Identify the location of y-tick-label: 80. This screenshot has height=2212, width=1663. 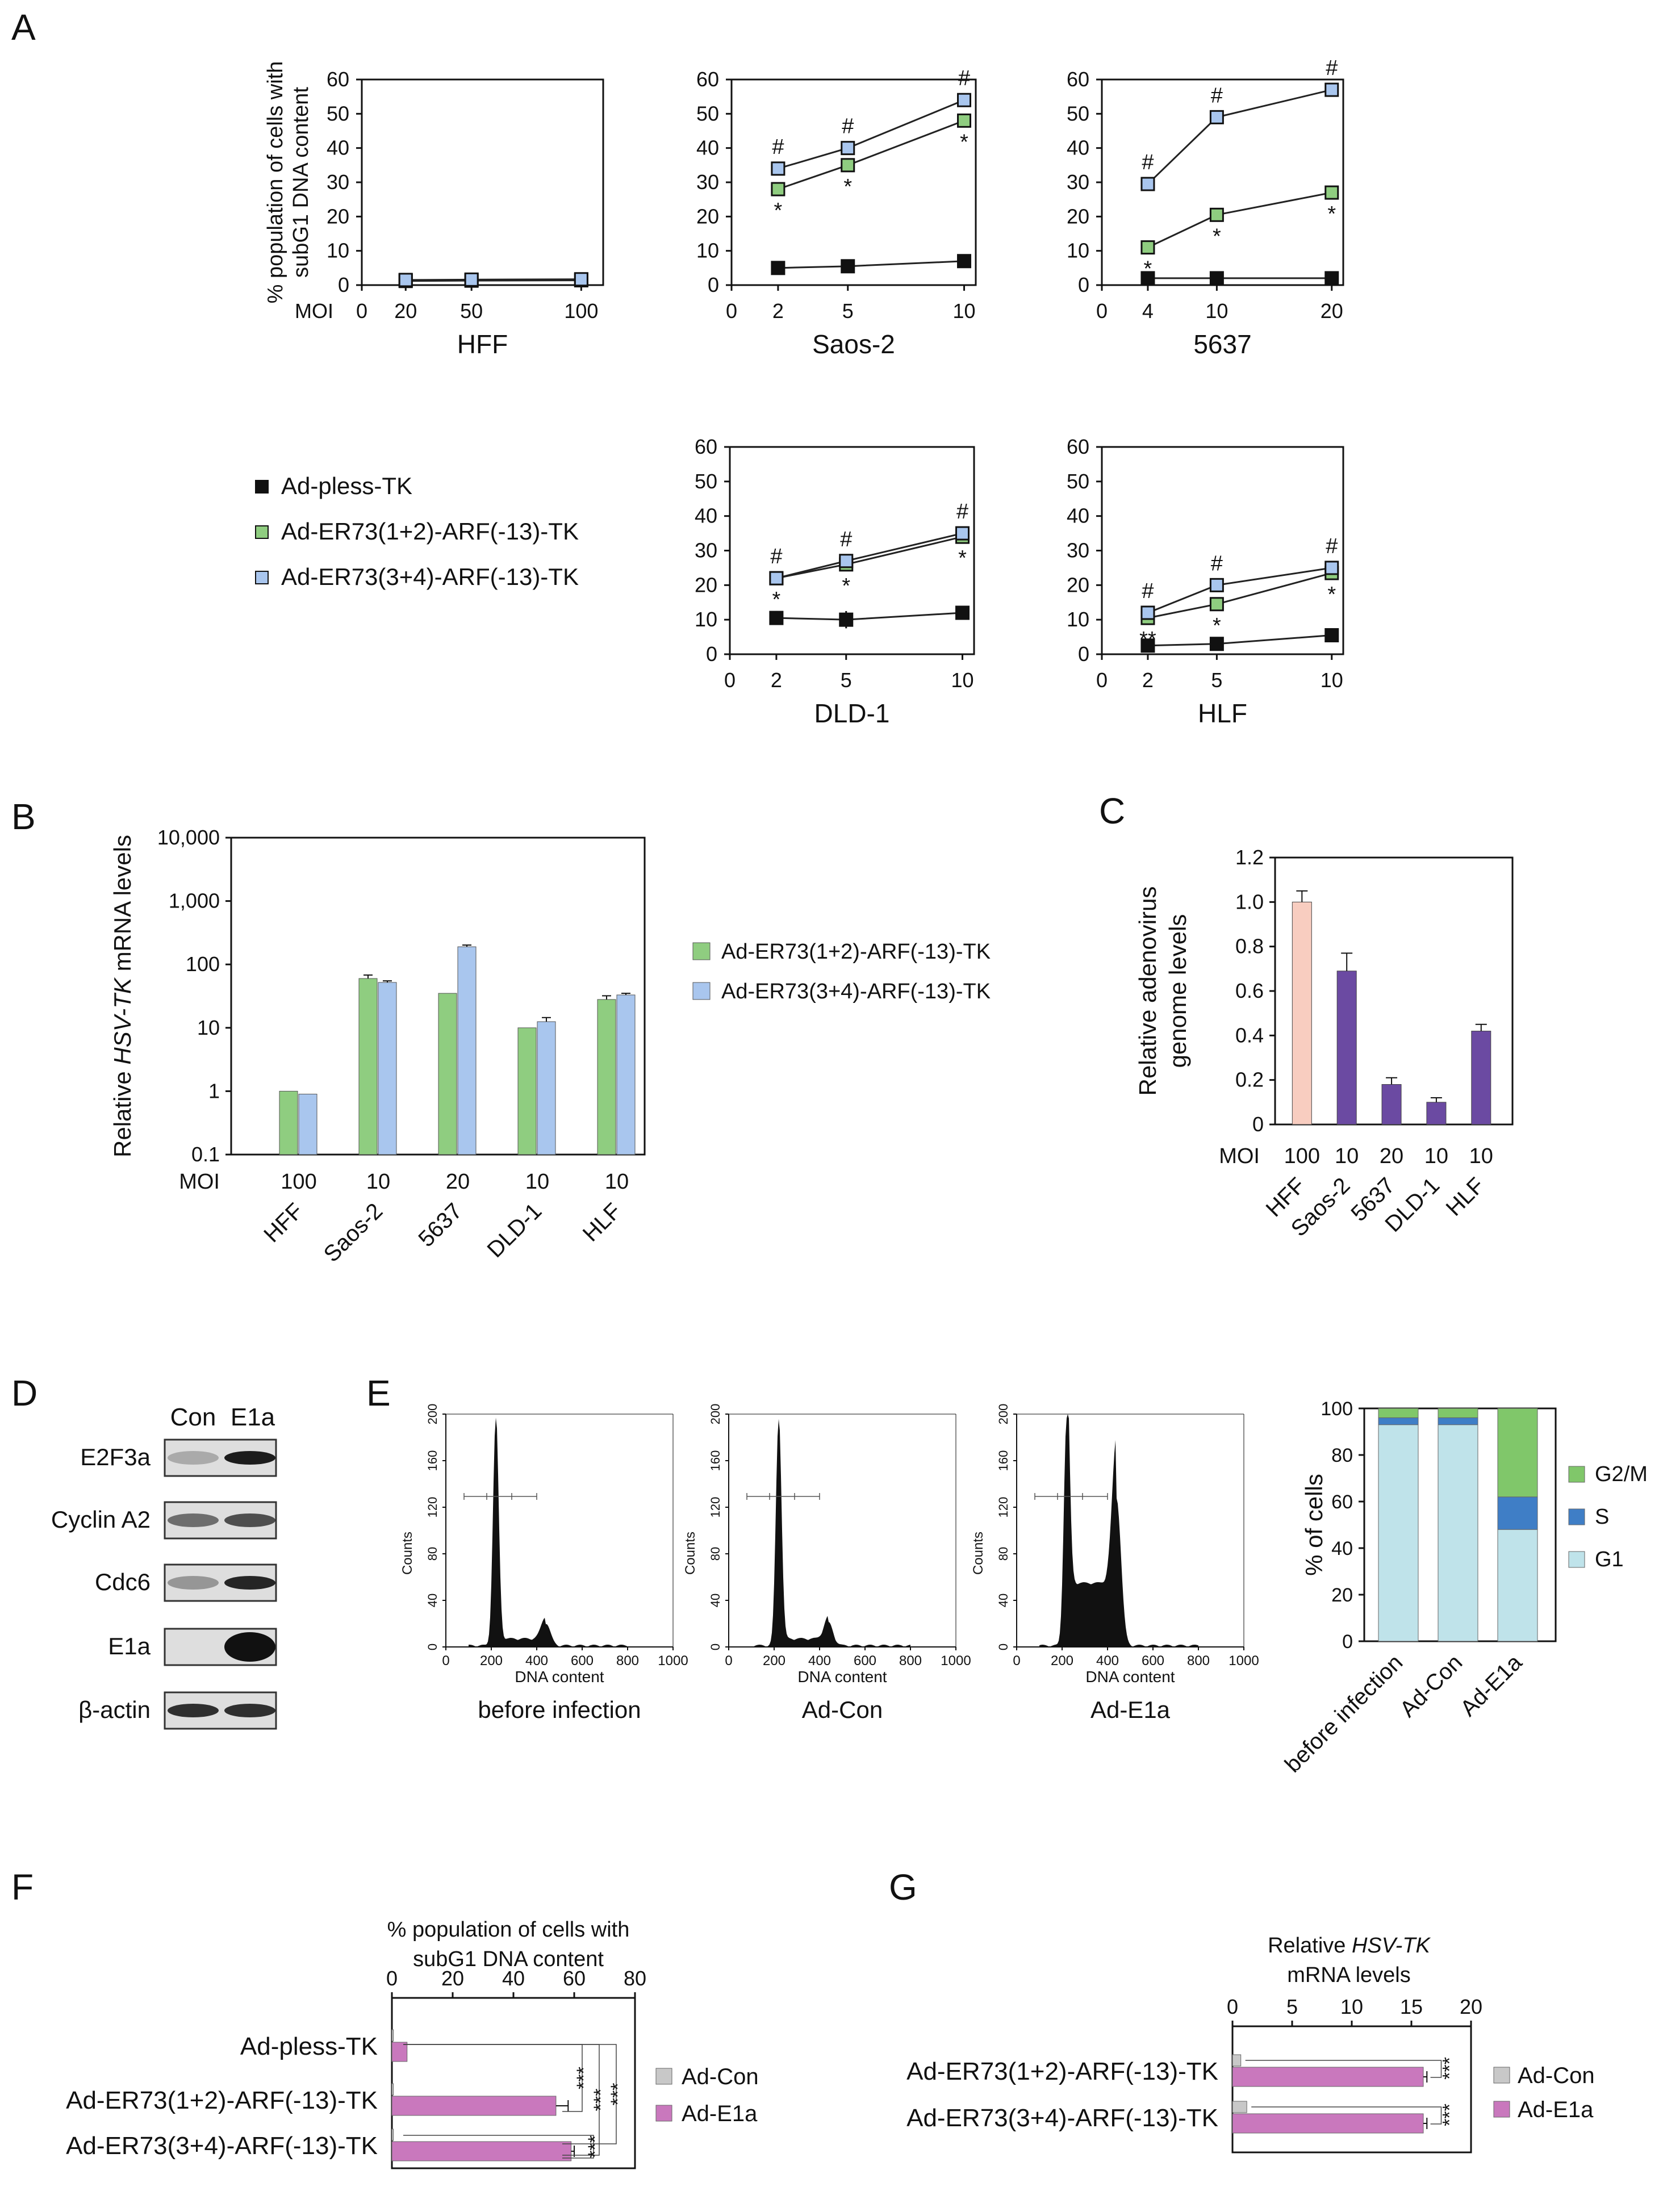
(715, 1554).